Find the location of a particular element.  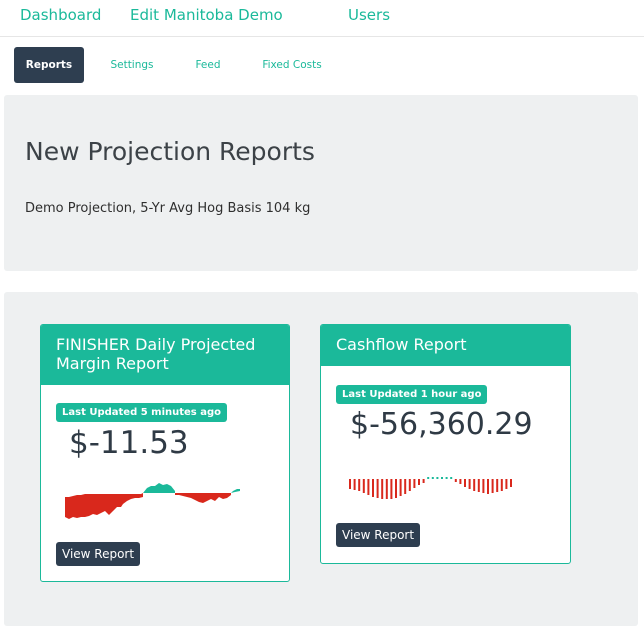

view-cashflow-report-button: View Report is located at coordinates (378, 535).